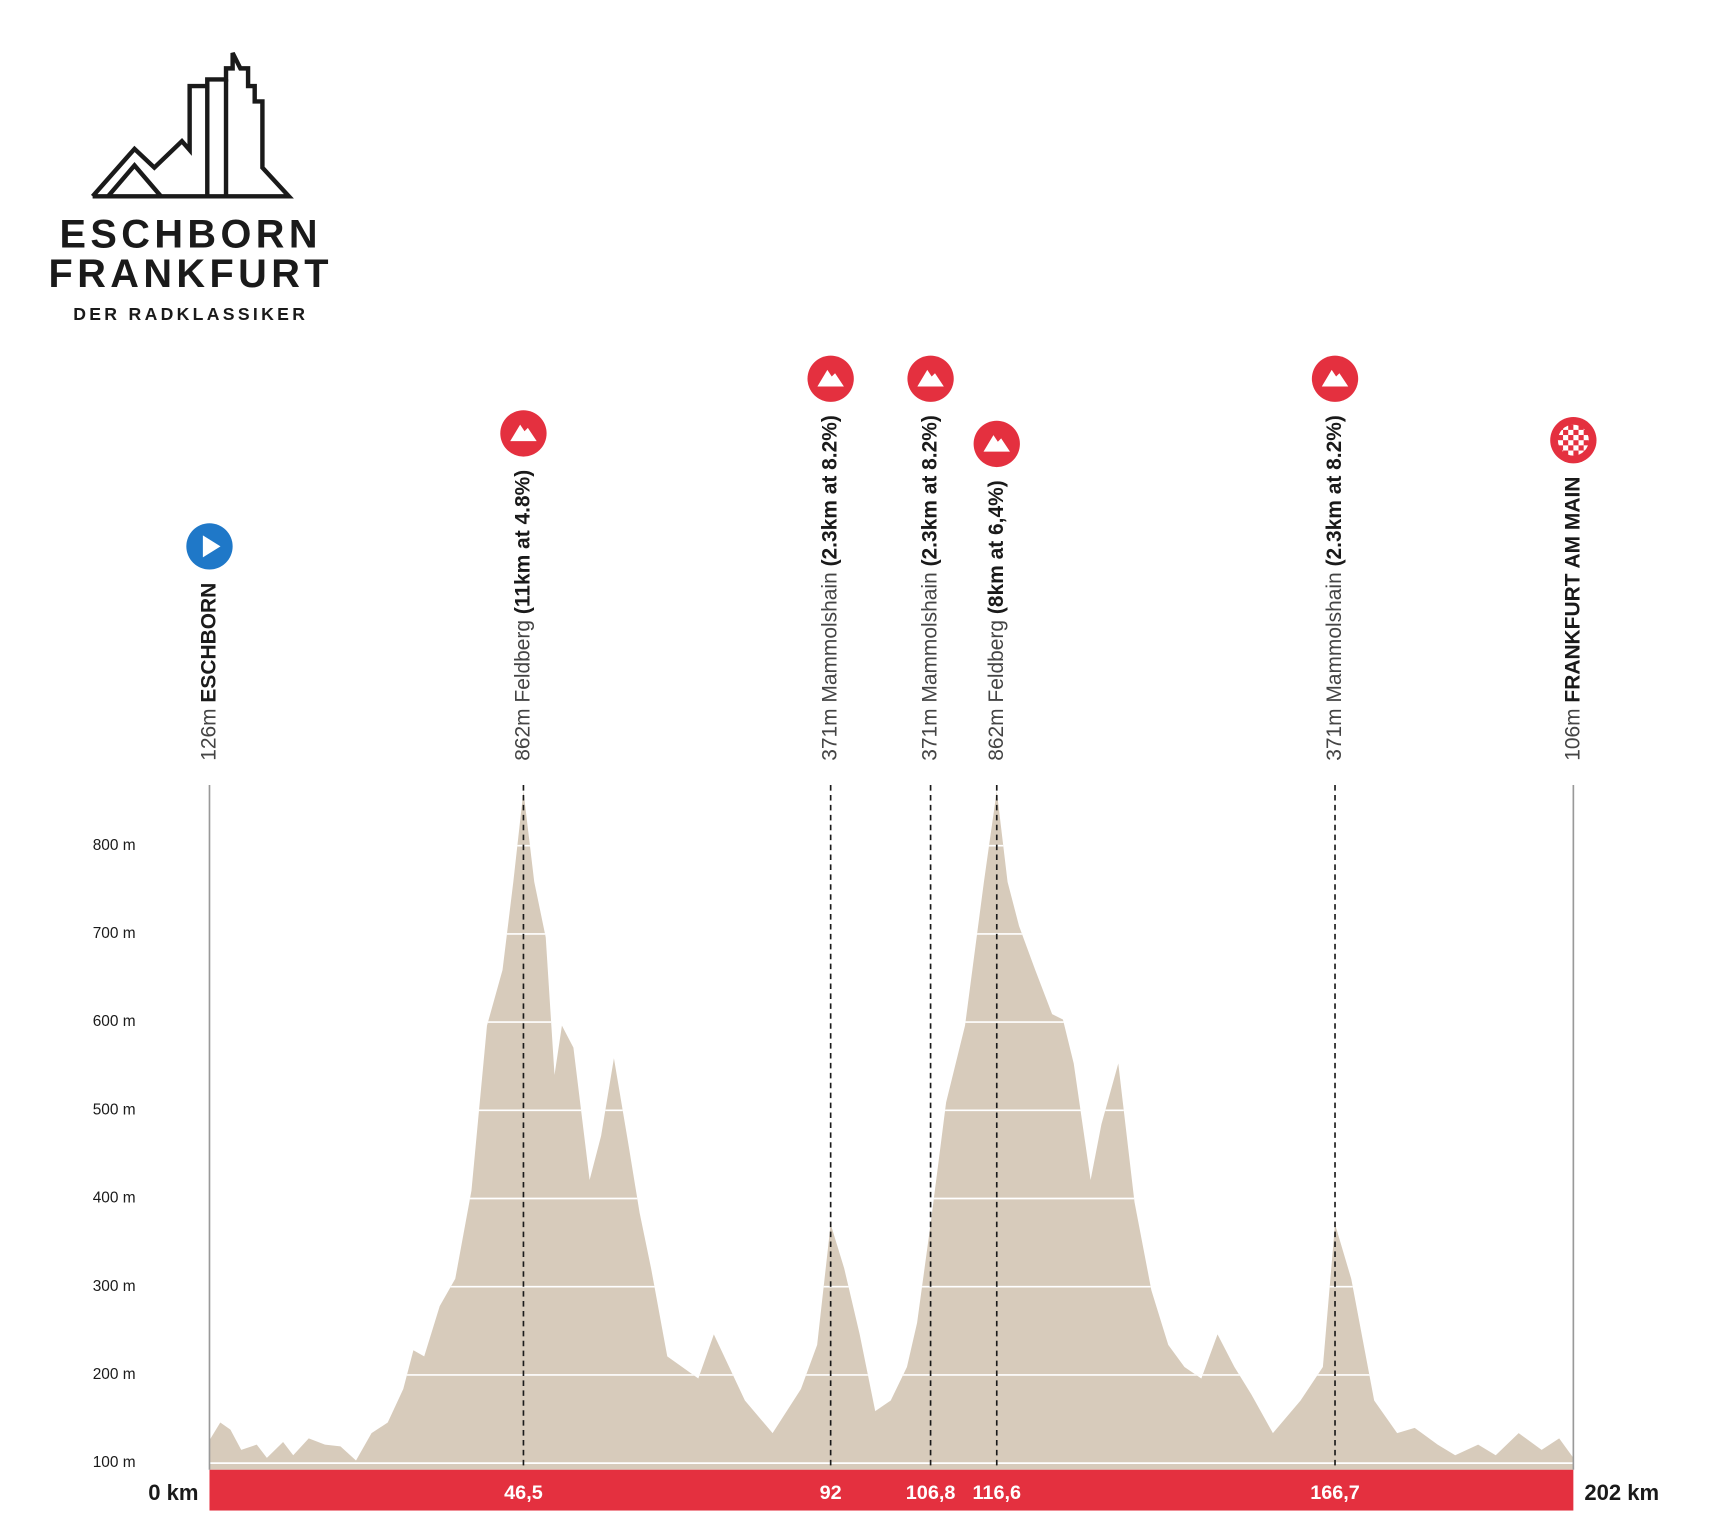 This screenshot has height=1540, width=1720. What do you see at coordinates (208, 643) in the screenshot?
I see `marker-name: ESCHBORN` at bounding box center [208, 643].